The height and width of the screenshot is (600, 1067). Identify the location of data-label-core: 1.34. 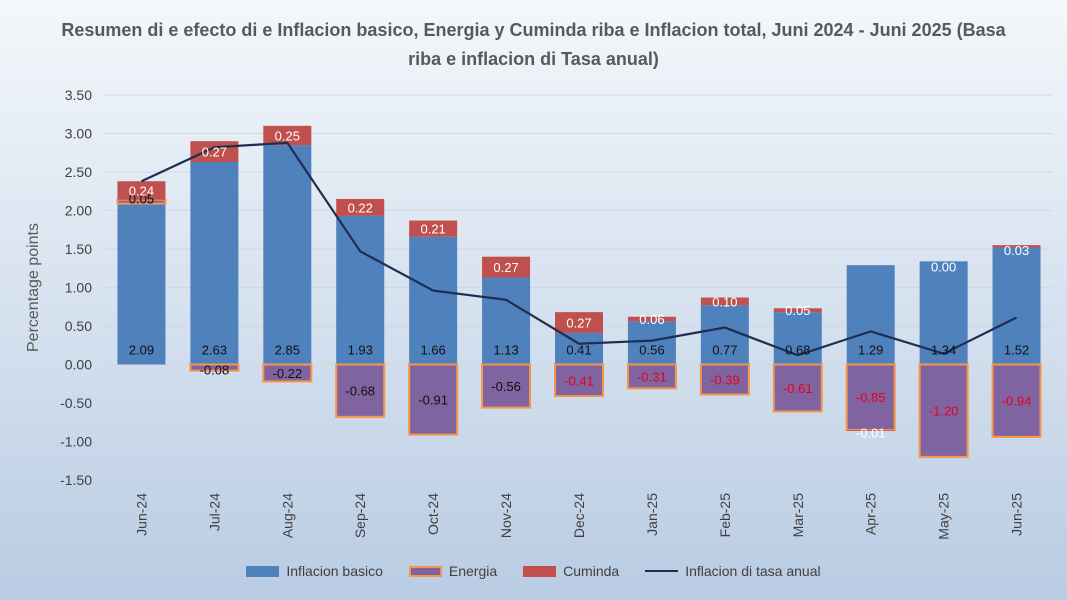
(943, 350).